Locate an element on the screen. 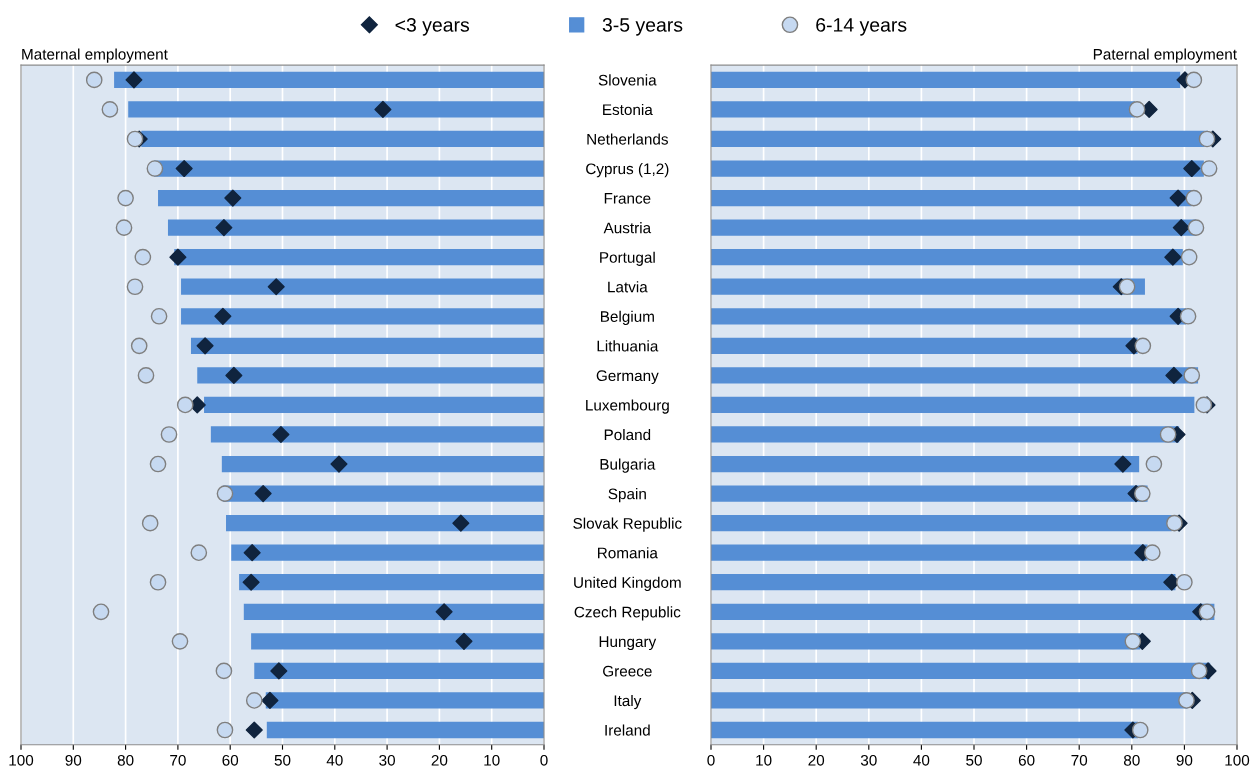 Image resolution: width=1257 pixels, height=775 pixels. y-tick-label: Luxembourg is located at coordinates (627, 406).